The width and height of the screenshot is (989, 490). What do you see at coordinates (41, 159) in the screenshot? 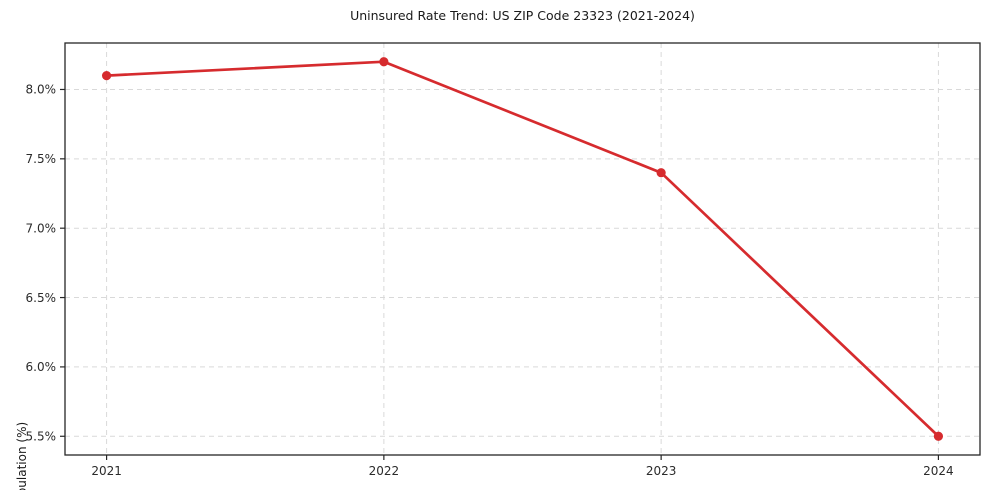
I see `y-tick-label: 7.5%` at bounding box center [41, 159].